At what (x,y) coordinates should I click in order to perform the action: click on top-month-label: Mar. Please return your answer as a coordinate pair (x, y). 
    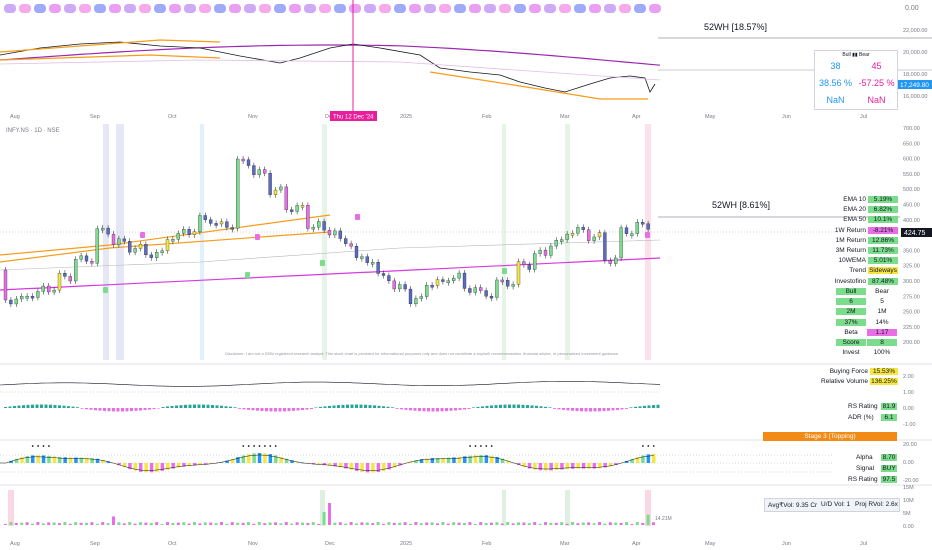
    Looking at the image, I should click on (565, 117).